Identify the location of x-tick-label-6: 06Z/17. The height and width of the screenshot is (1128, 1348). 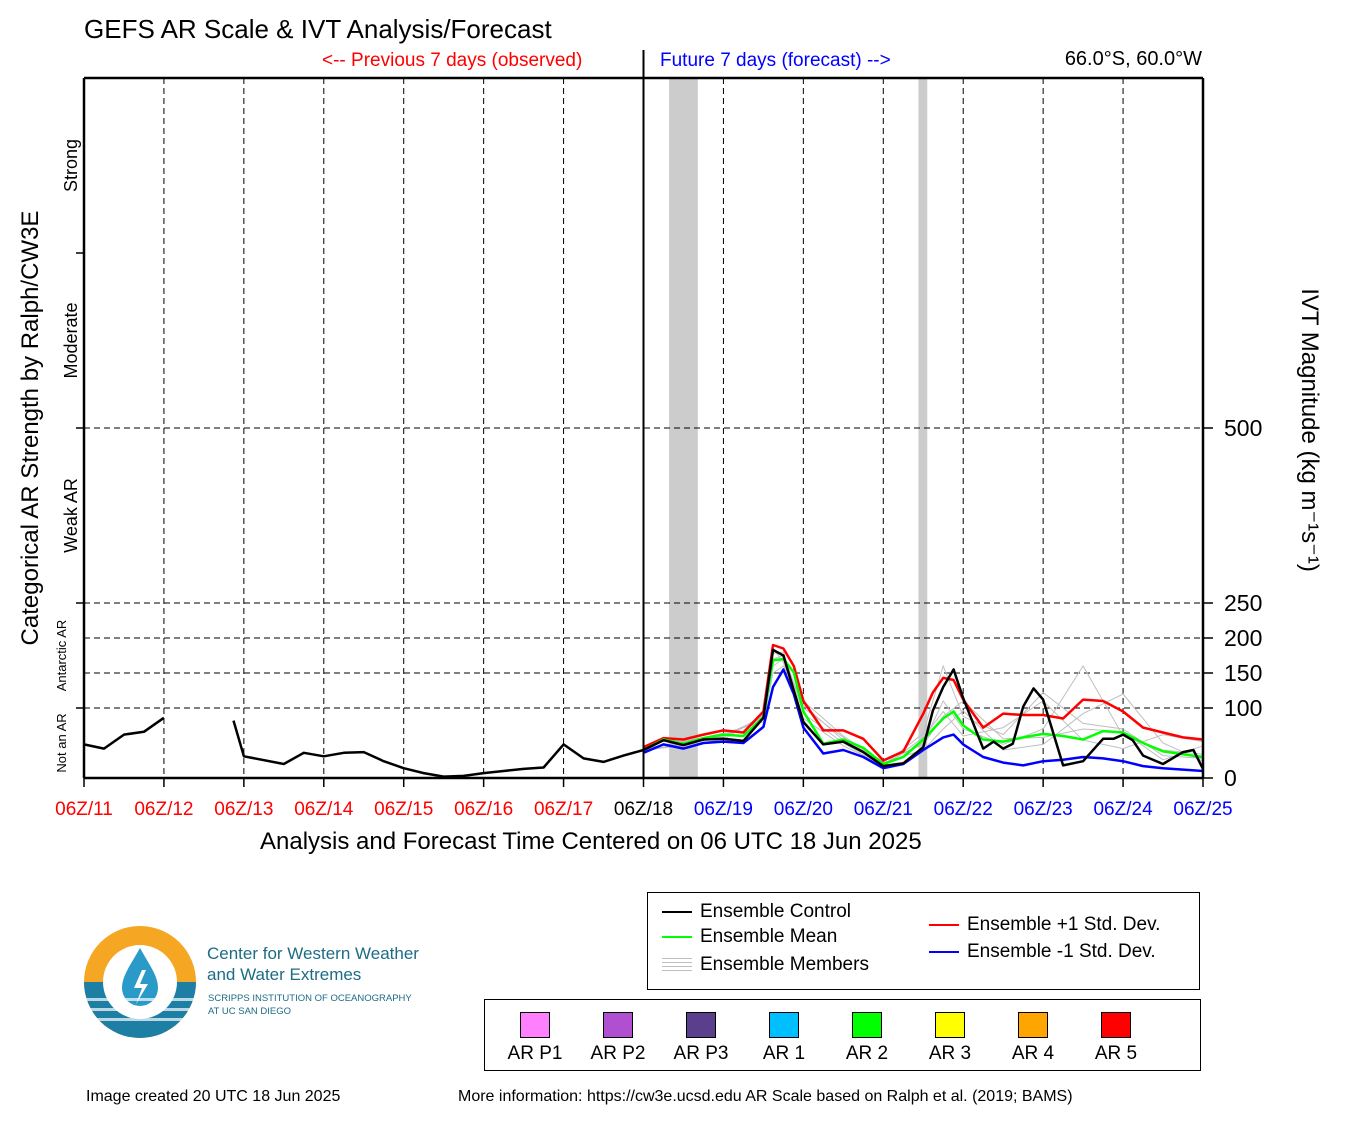
(563, 809).